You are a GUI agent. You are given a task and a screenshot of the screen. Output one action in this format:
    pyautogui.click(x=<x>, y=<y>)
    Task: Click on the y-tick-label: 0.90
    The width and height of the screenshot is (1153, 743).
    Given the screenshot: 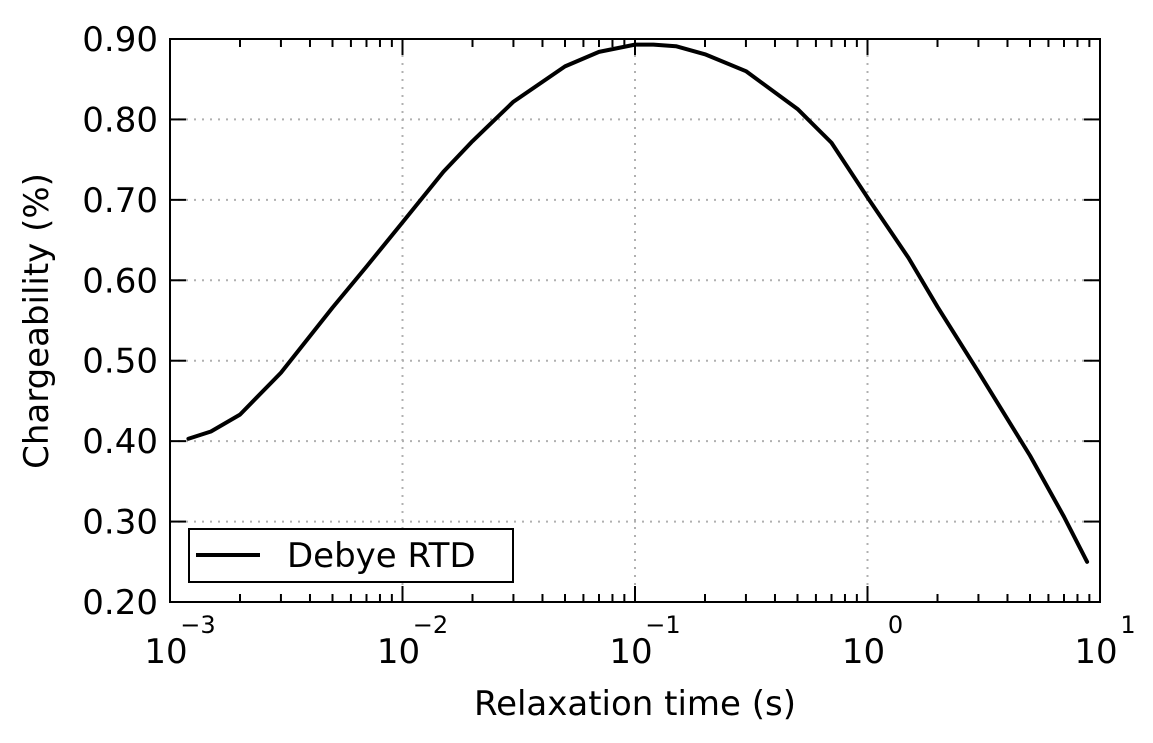 What is the action you would take?
    pyautogui.click(x=120, y=40)
    